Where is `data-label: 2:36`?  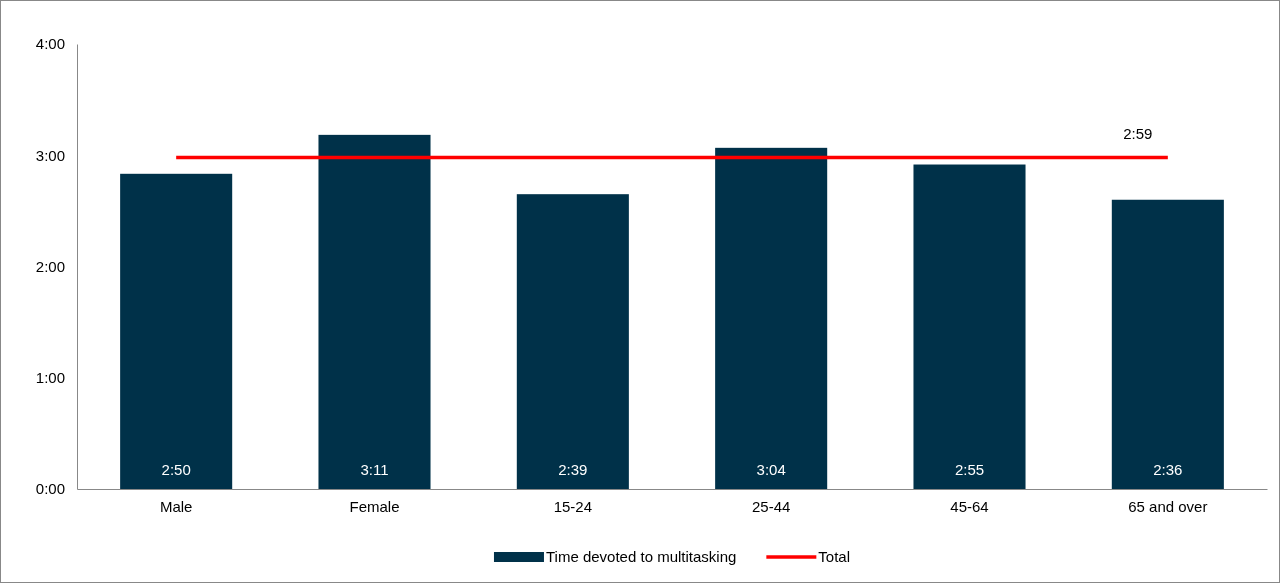 data-label: 2:36 is located at coordinates (1168, 469).